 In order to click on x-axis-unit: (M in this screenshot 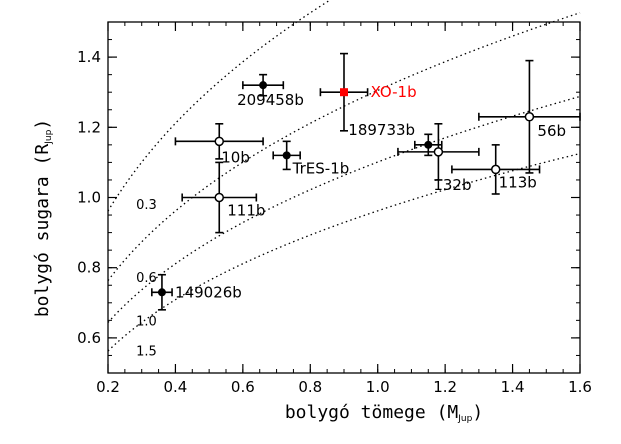, I will do `click(448, 412)`.